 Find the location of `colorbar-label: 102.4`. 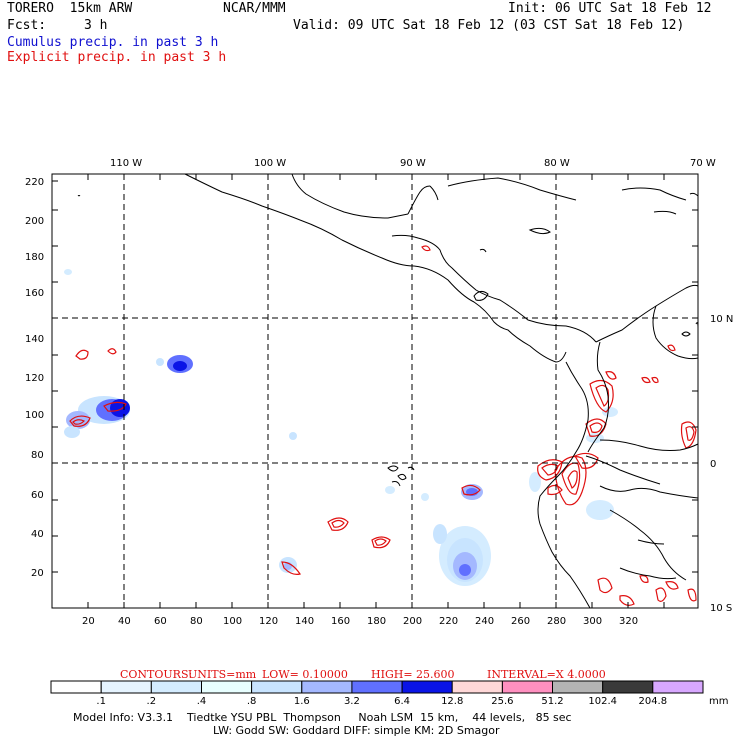

colorbar-label: 102.4 is located at coordinates (602, 701).